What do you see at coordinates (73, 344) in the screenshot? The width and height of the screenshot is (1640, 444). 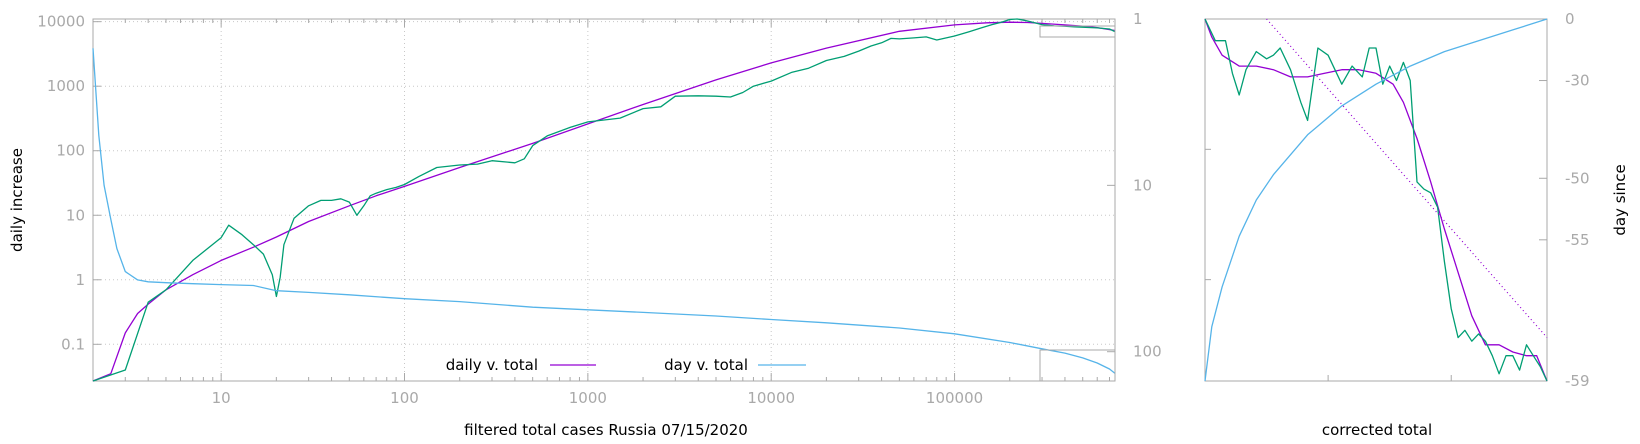 I see `left-y-tick-label: 0.1` at bounding box center [73, 344].